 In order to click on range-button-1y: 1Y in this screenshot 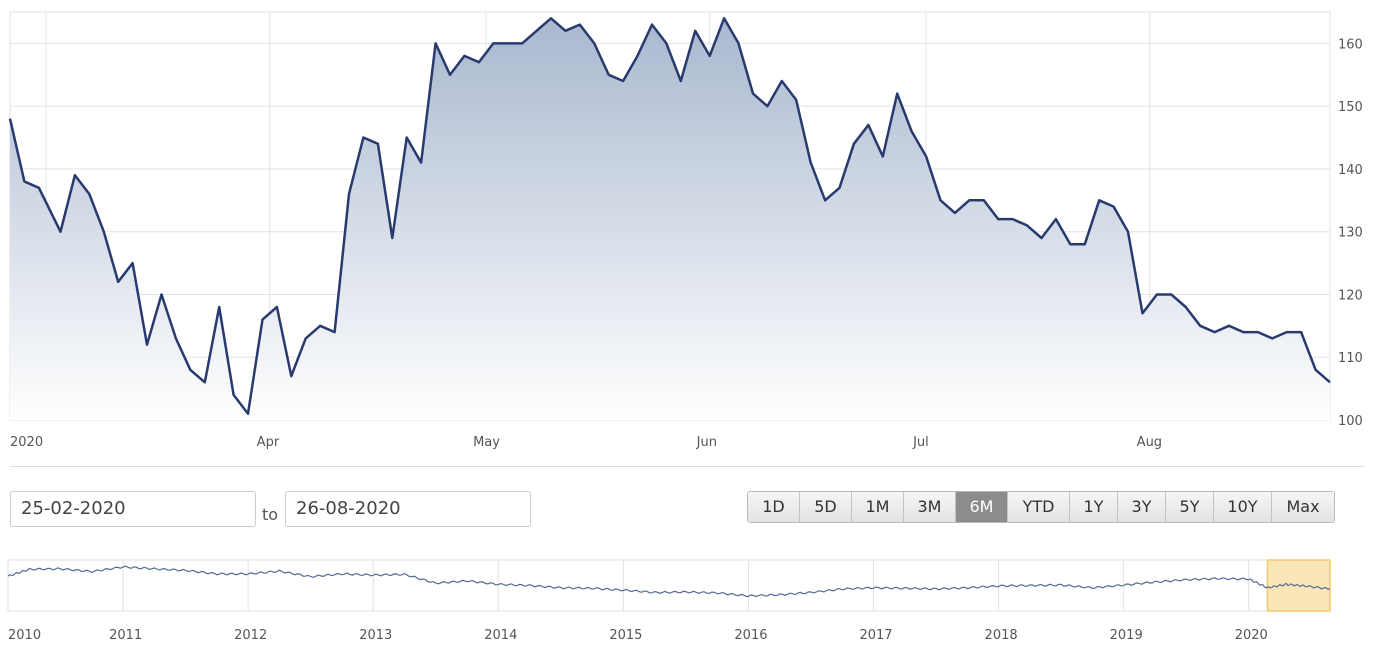, I will do `click(1094, 507)`.